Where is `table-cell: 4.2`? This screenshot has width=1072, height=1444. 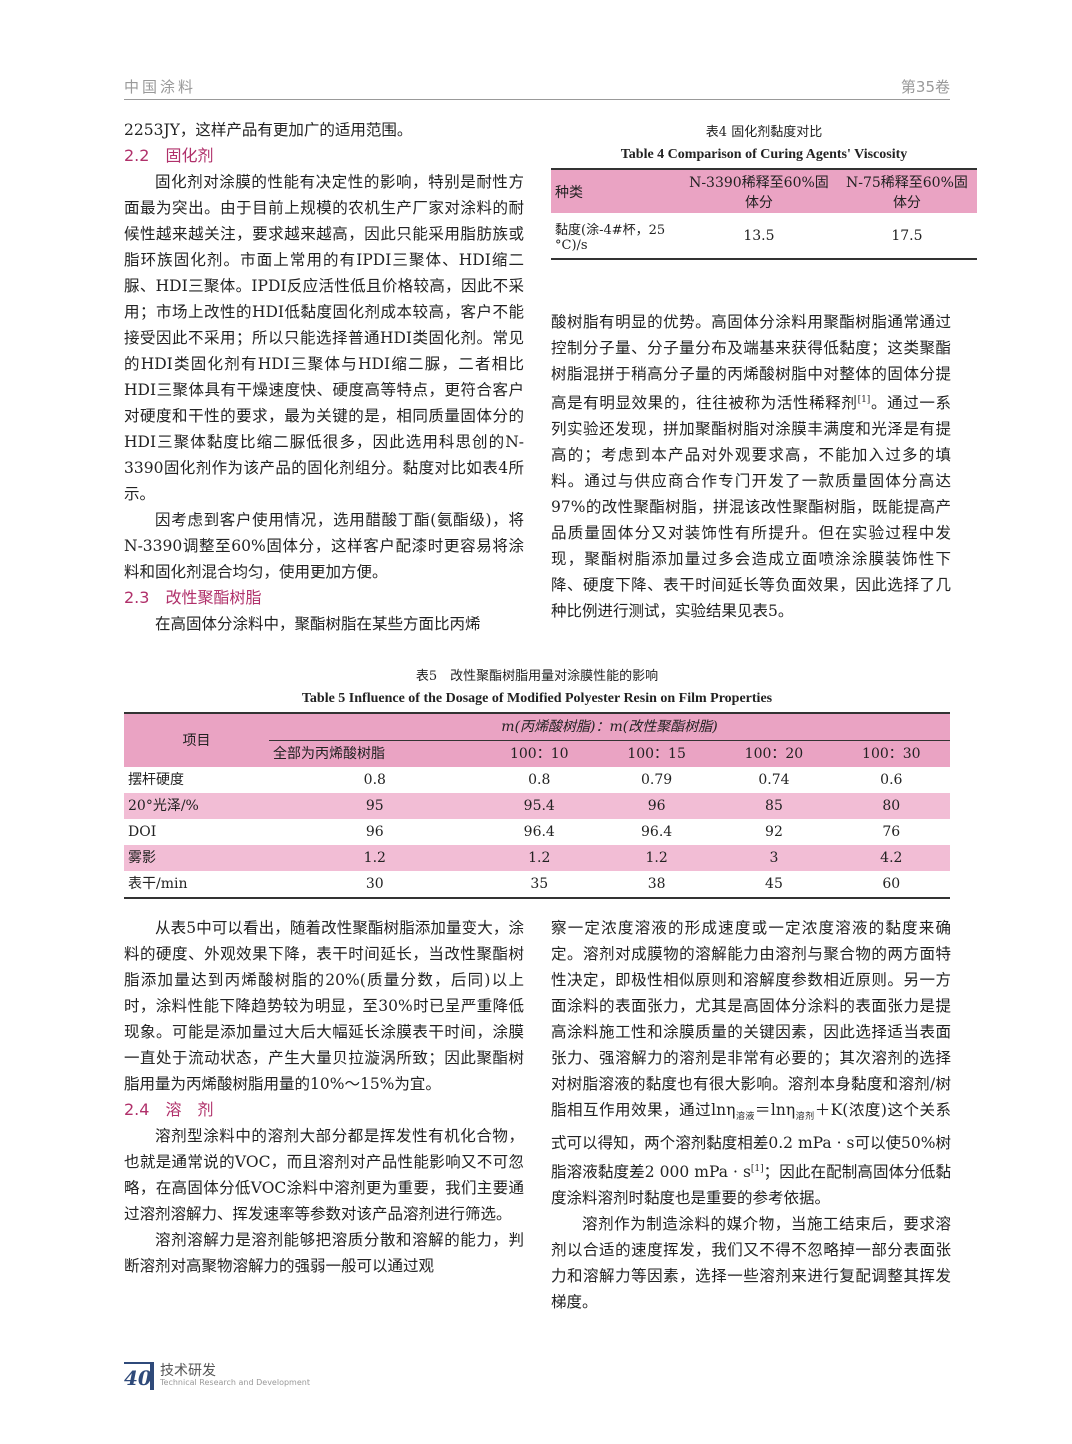
table-cell: 4.2 is located at coordinates (891, 858).